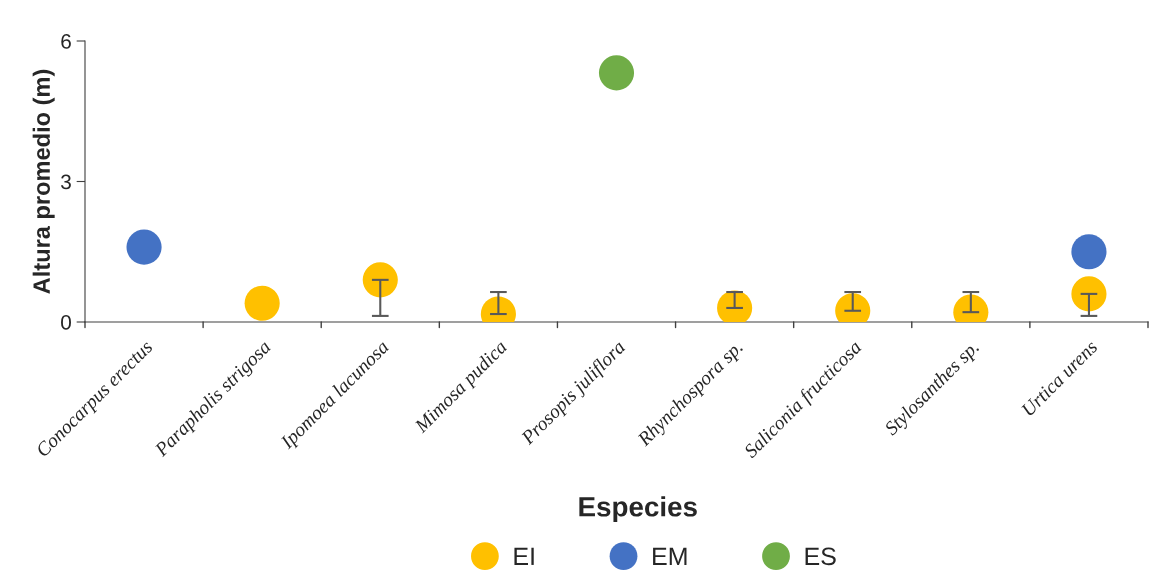 This screenshot has height=571, width=1163. I want to click on legend-label: EM, so click(670, 556).